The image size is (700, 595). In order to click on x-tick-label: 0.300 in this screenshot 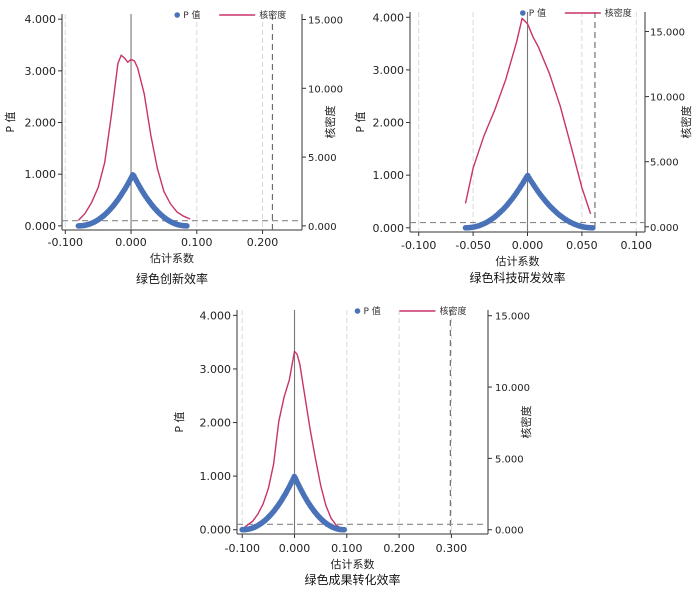, I will do `click(452, 548)`.